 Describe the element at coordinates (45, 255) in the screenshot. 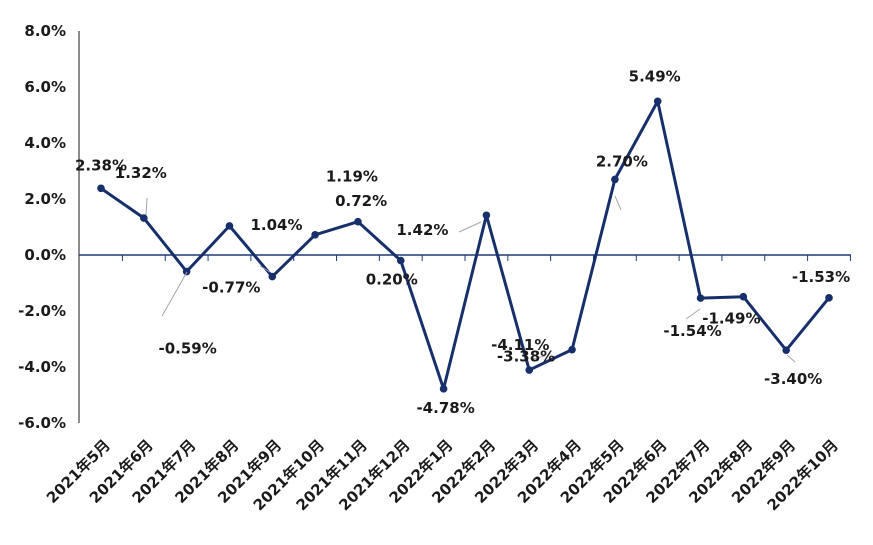

I see `y-tick-label: 0.0%` at that location.